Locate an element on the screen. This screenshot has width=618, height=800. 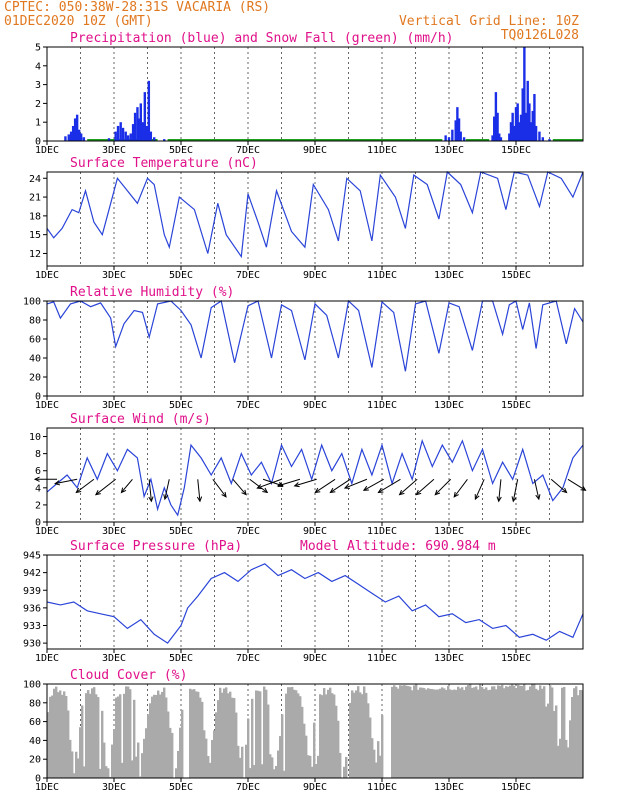
panel-subtitle: Model Altitude: 690.984 m is located at coordinates (398, 546).